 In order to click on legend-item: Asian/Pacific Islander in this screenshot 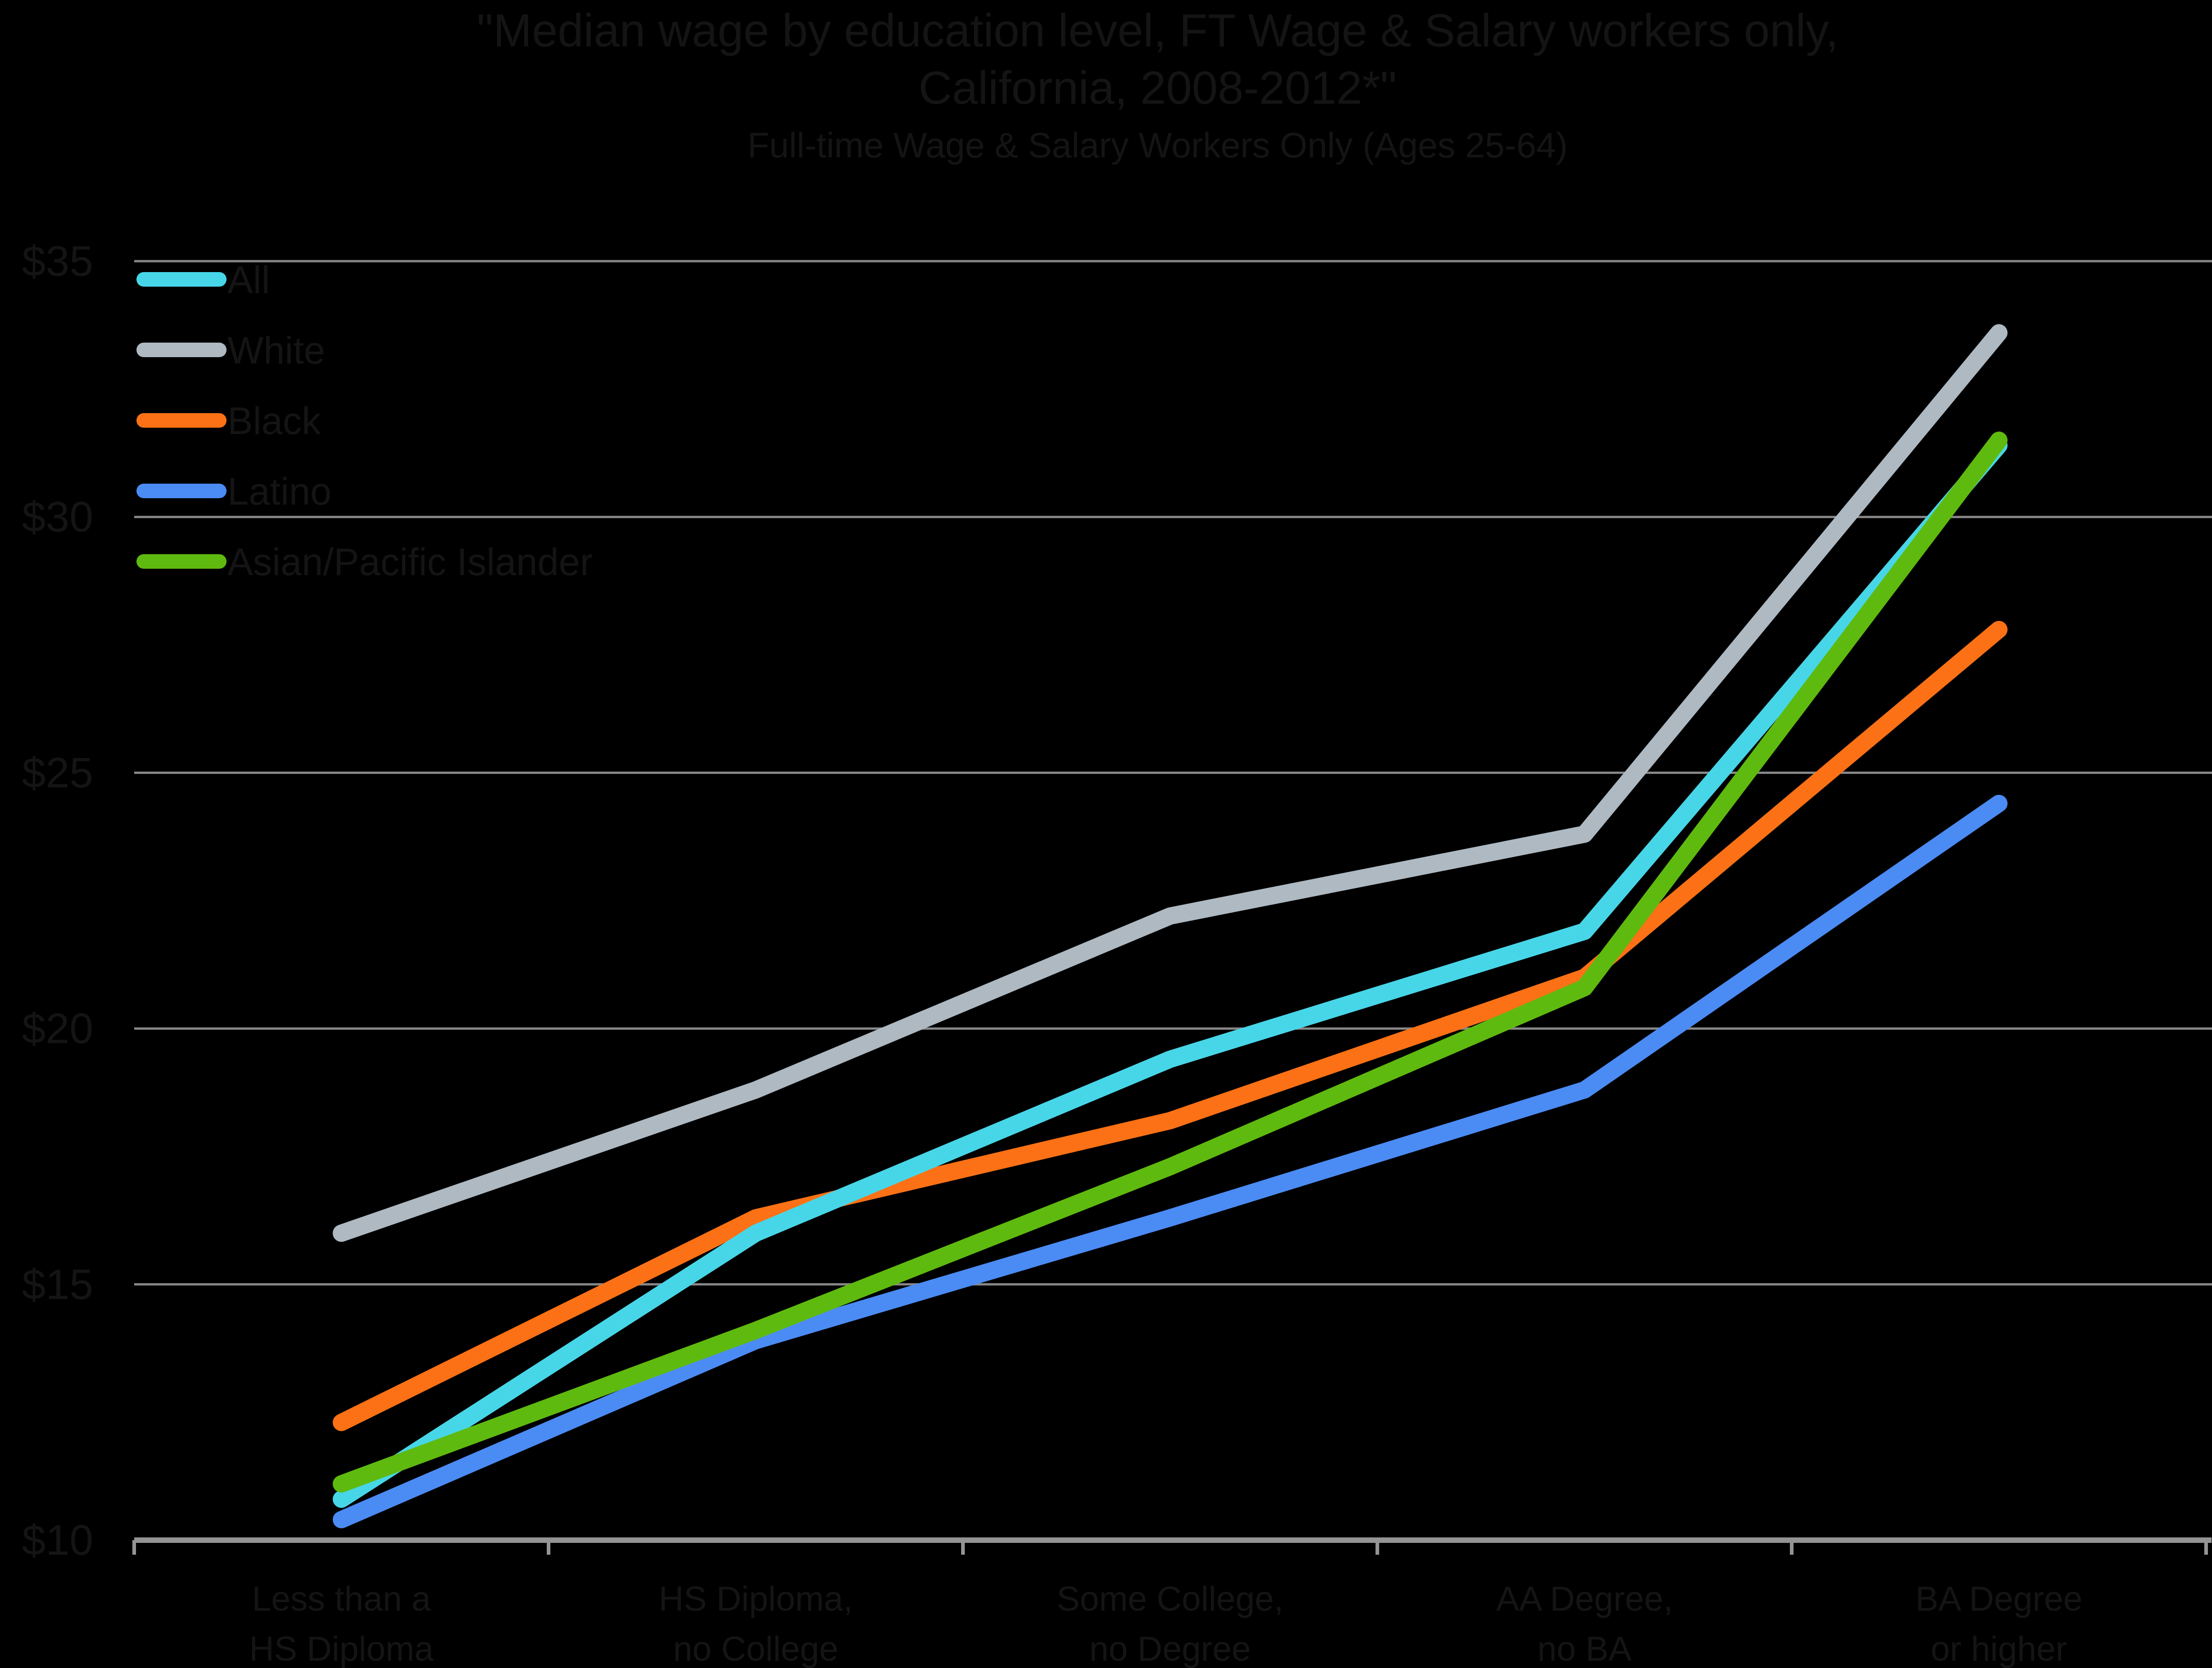, I will do `click(365, 562)`.